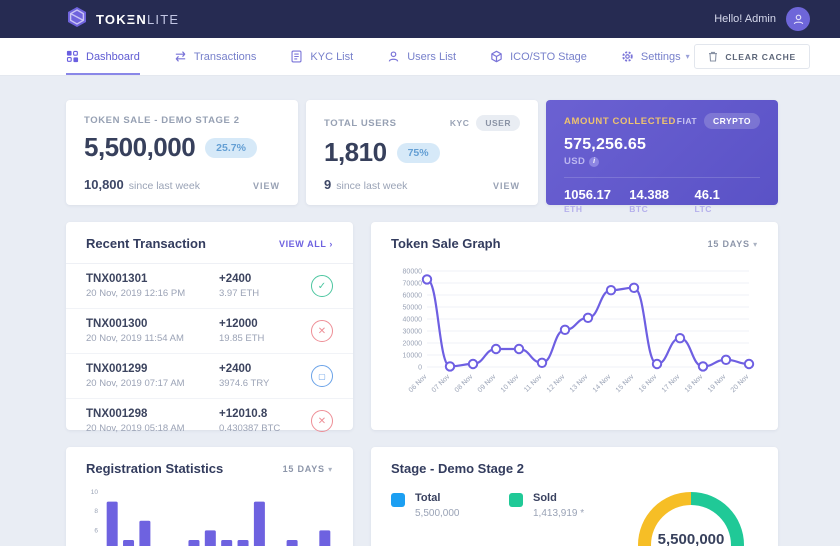 This screenshot has height=546, width=840. I want to click on y-tick-label: 60000, so click(413, 296).